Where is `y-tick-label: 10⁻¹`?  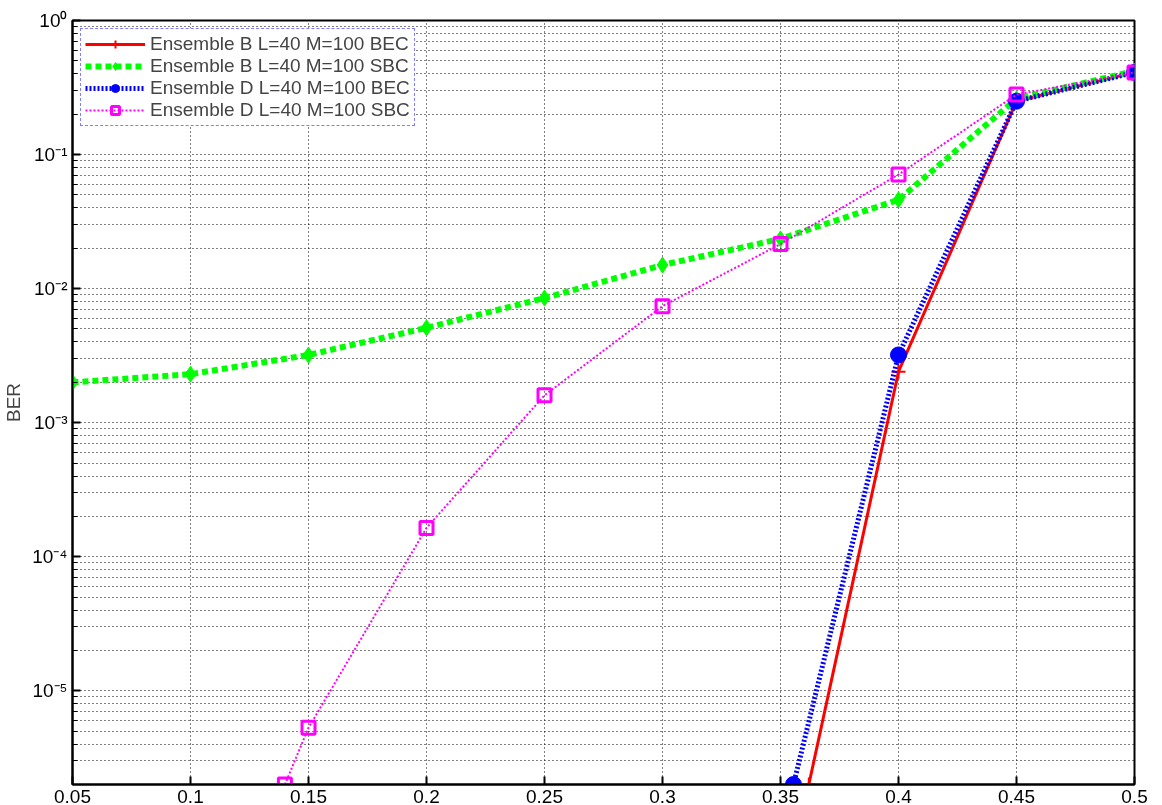 y-tick-label: 10⁻¹ is located at coordinates (51, 155).